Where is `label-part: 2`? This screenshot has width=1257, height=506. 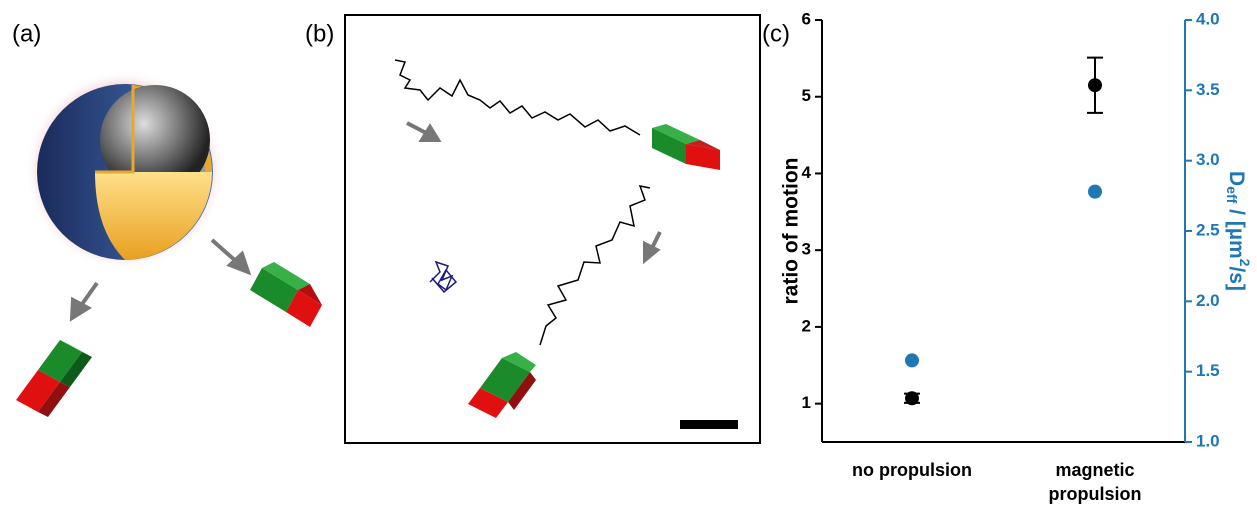 label-part: 2 is located at coordinates (1245, 263).